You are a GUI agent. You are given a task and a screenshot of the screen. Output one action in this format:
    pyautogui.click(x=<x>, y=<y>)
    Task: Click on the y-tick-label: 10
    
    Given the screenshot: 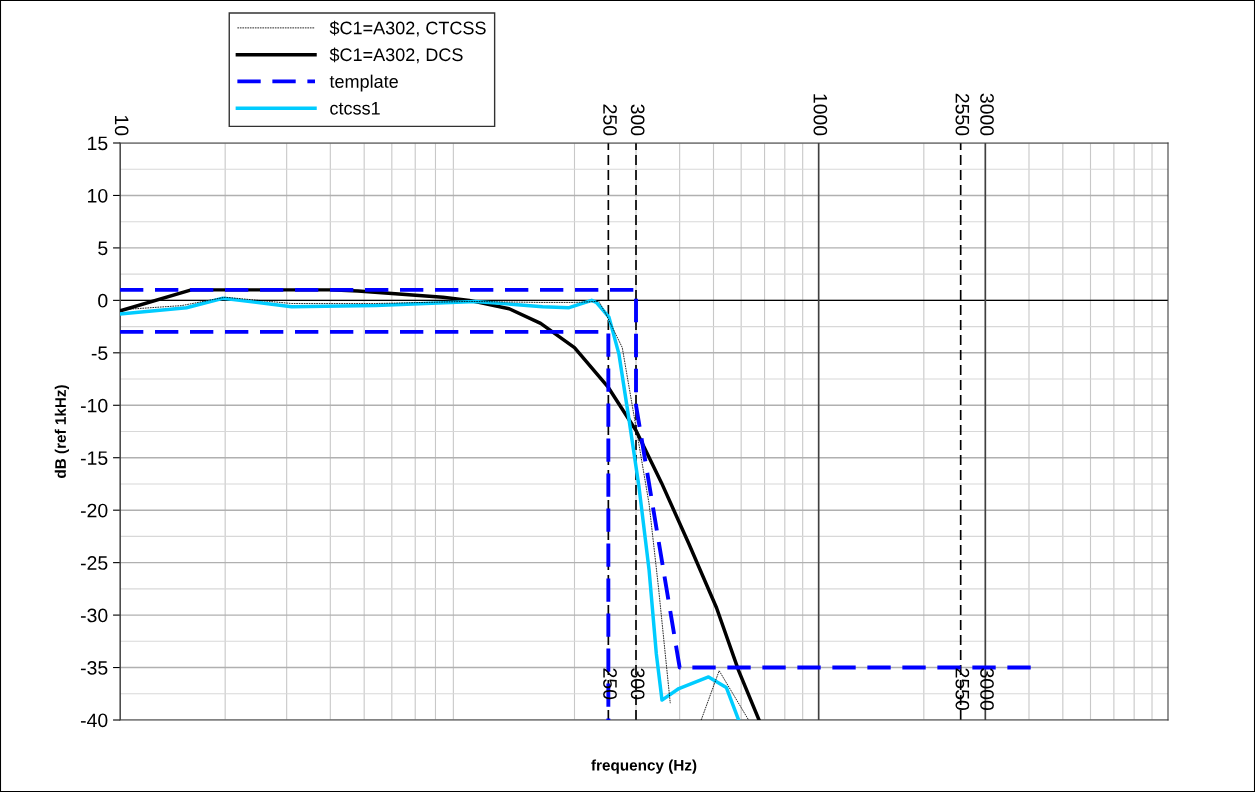 What is the action you would take?
    pyautogui.click(x=98, y=195)
    